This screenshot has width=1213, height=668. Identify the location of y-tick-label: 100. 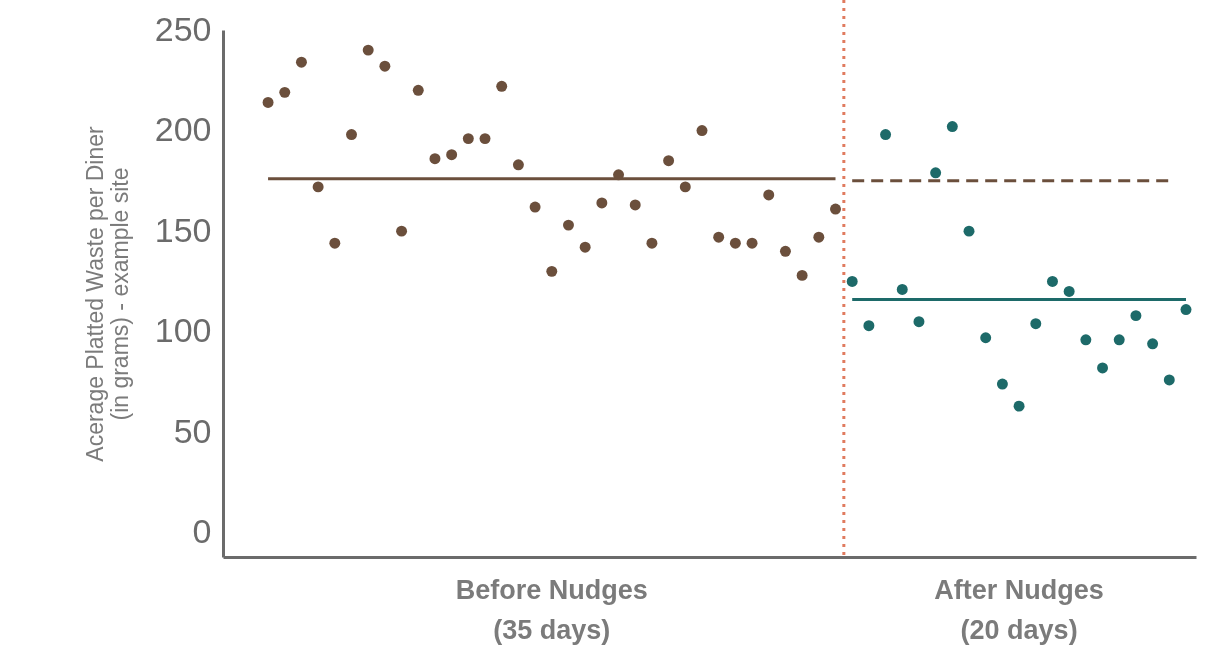
(183, 330).